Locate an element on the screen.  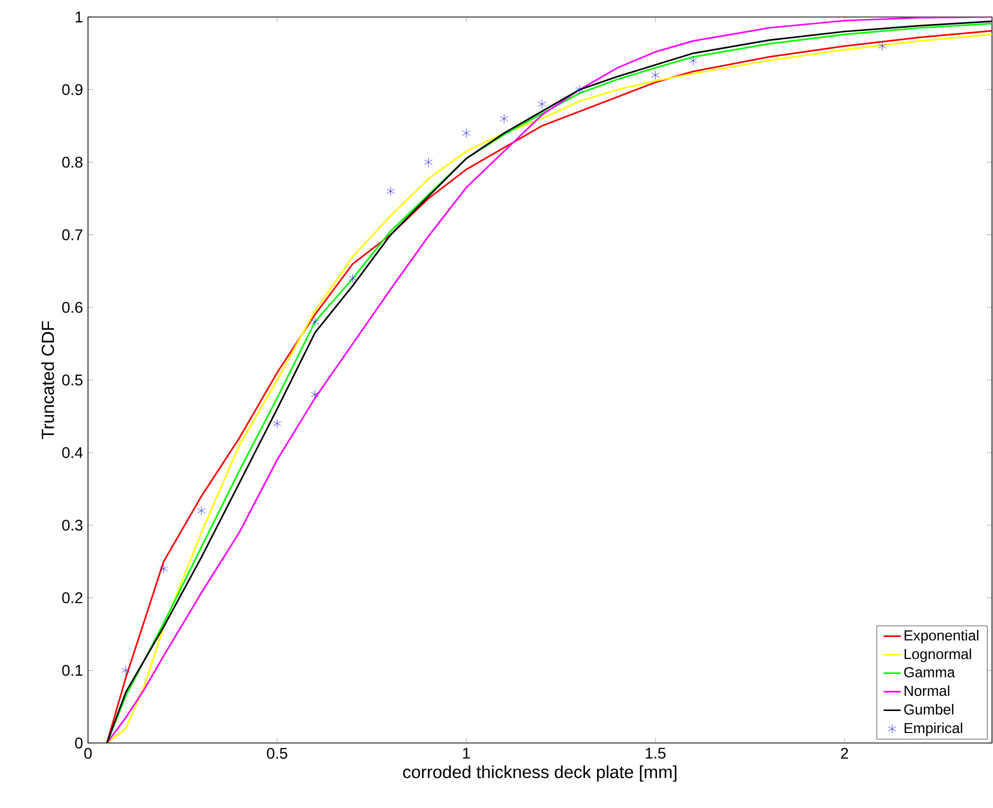
y-tick-label: 0 is located at coordinates (79, 743).